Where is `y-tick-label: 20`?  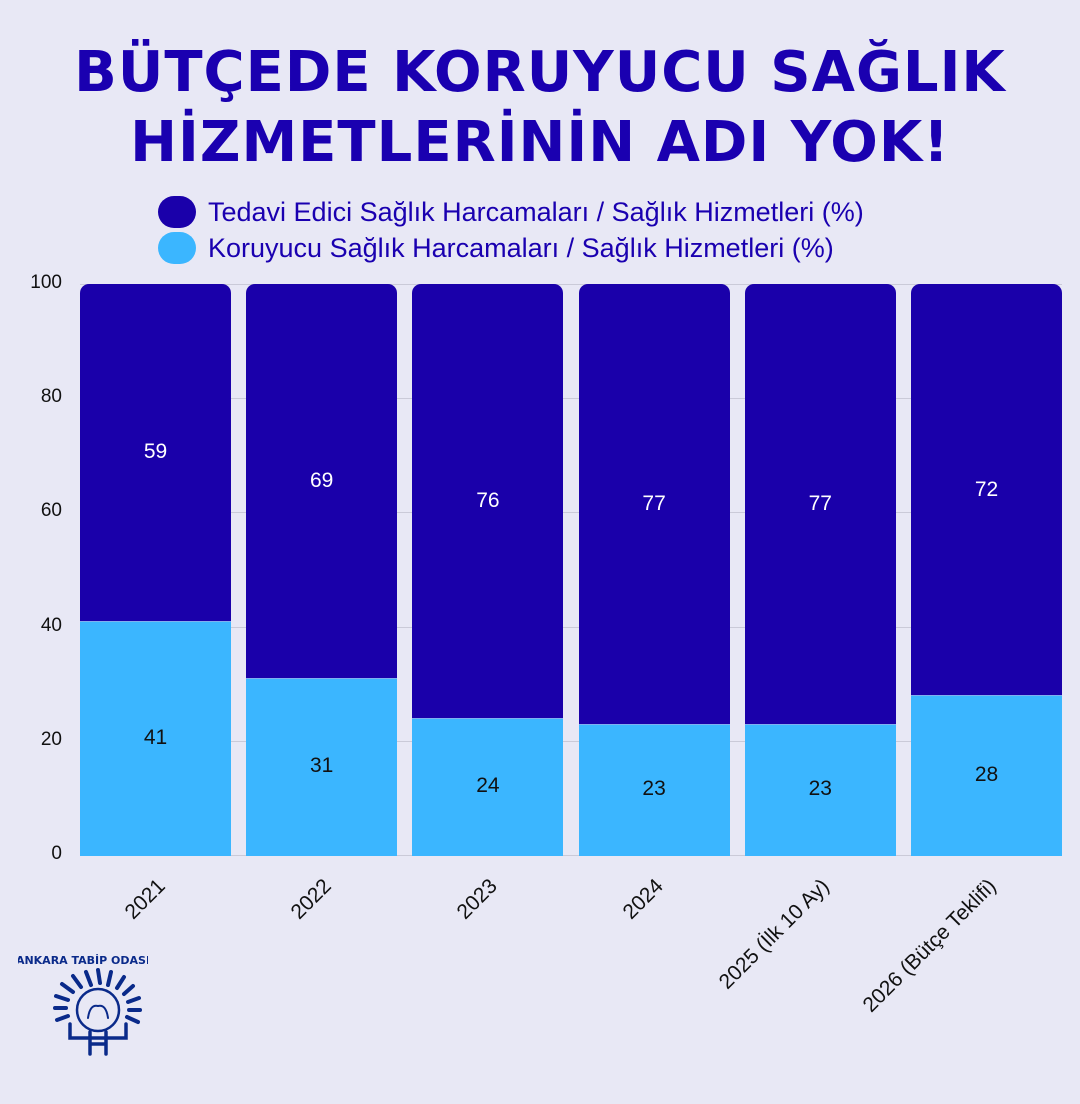
y-tick-label: 20 is located at coordinates (51, 739).